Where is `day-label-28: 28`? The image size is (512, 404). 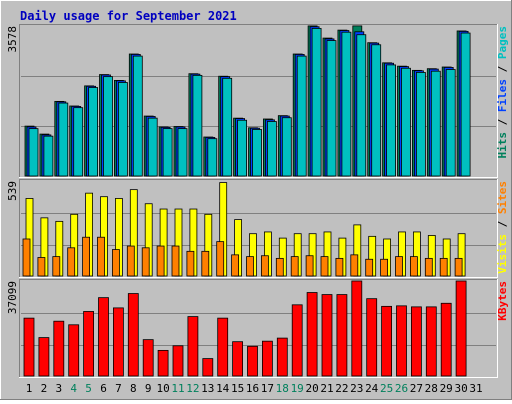 day-label-28: 28 is located at coordinates (431, 388).